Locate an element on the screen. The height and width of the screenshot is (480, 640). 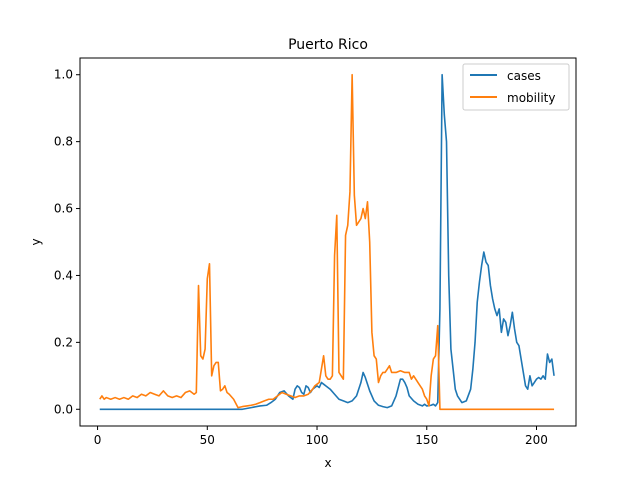
y-tick-label: 0.0 is located at coordinates (63, 409).